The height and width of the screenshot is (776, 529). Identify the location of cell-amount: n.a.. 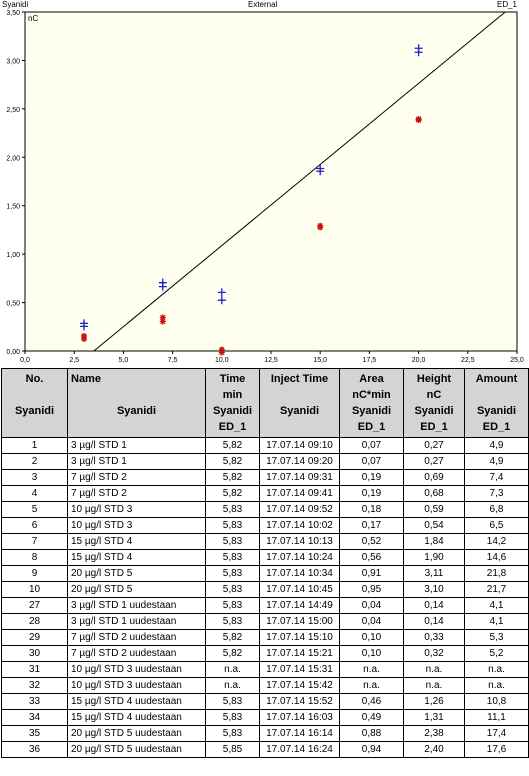
(496, 669).